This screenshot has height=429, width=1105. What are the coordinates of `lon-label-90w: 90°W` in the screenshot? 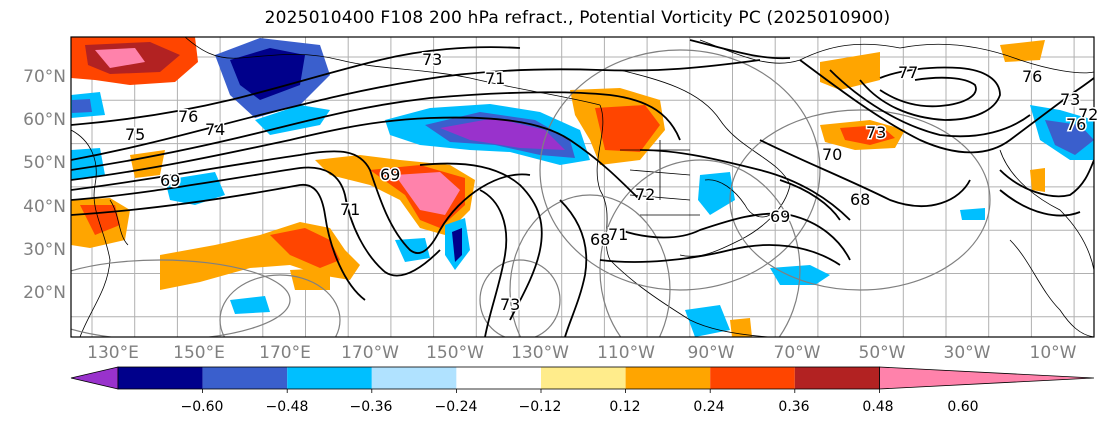 It's located at (711, 353).